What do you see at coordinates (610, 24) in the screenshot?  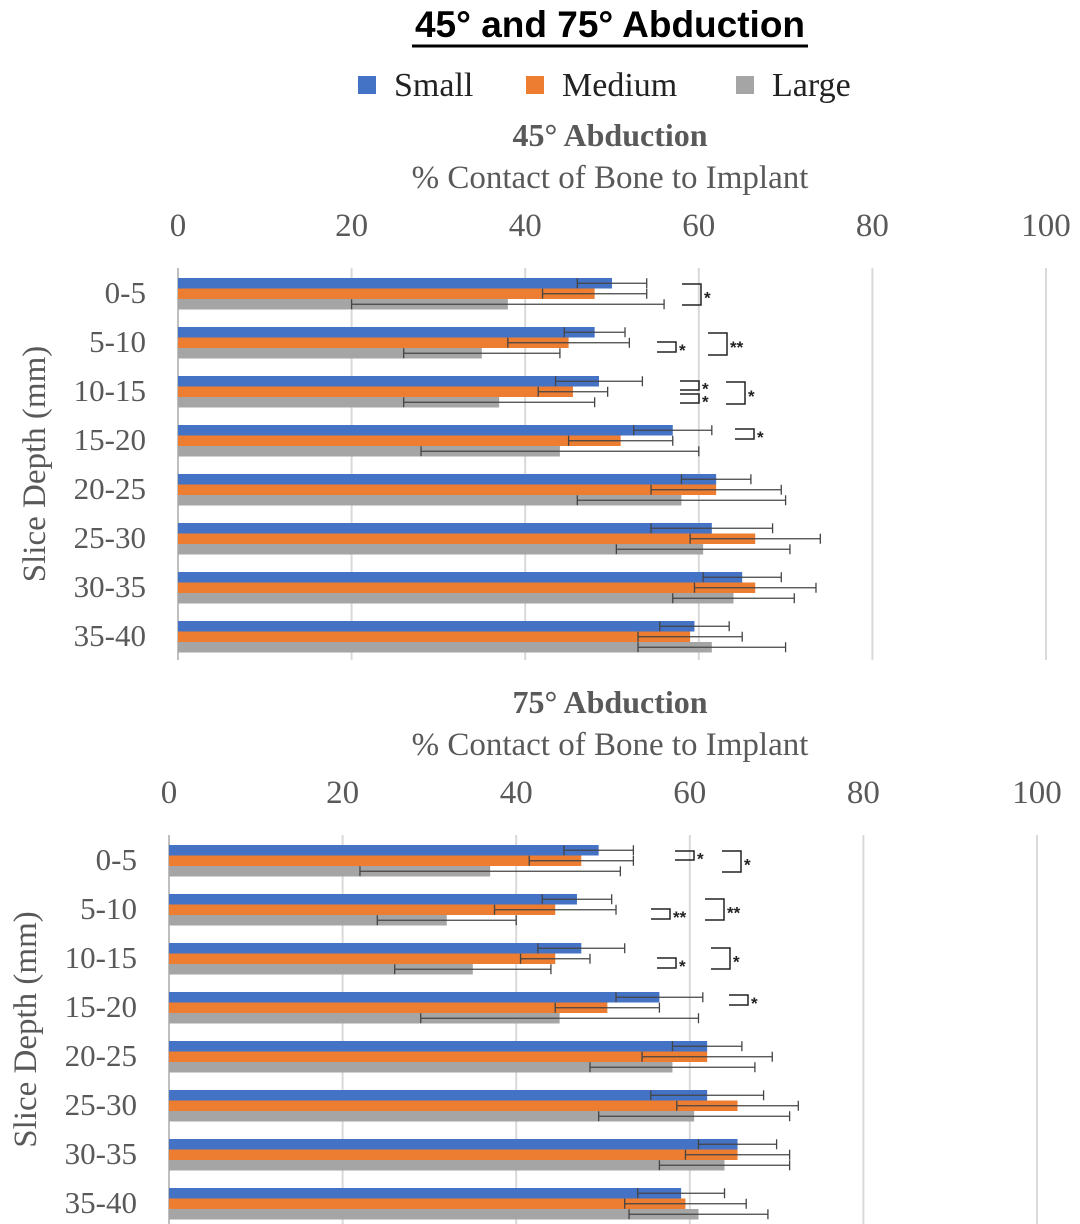 I see `figure-title: 45° and 75° Abduction` at bounding box center [610, 24].